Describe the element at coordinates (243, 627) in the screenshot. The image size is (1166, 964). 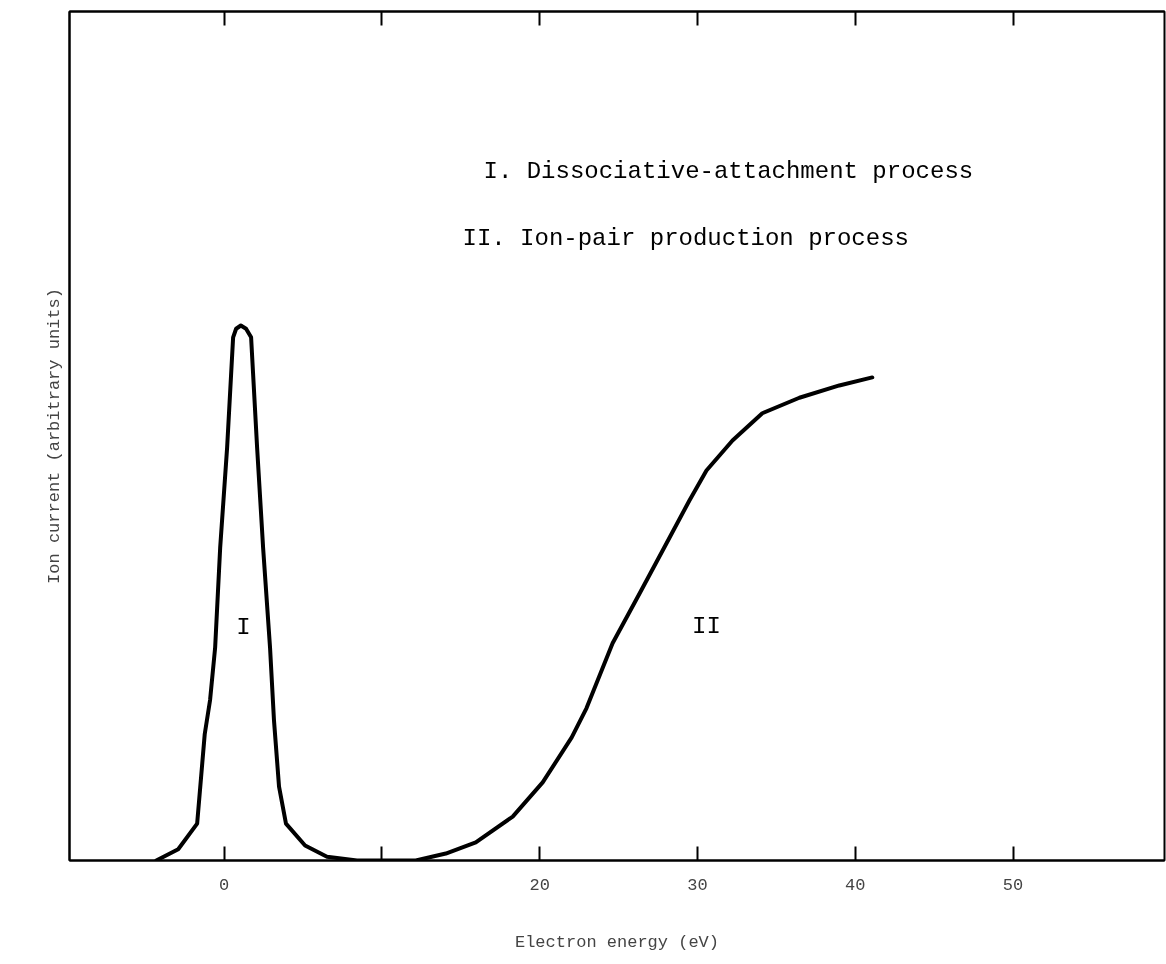
I see `annotation: I` at that location.